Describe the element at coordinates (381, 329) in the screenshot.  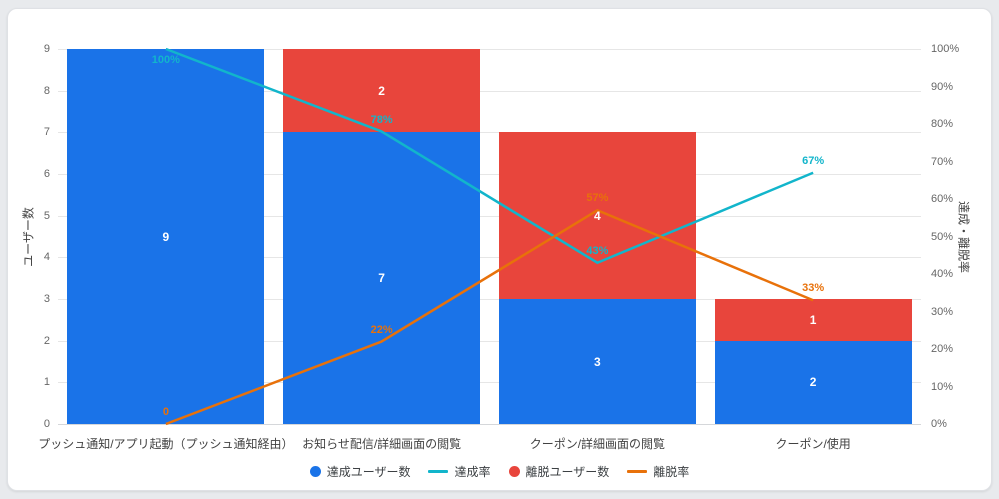
I see `line-point-label: 22%` at that location.